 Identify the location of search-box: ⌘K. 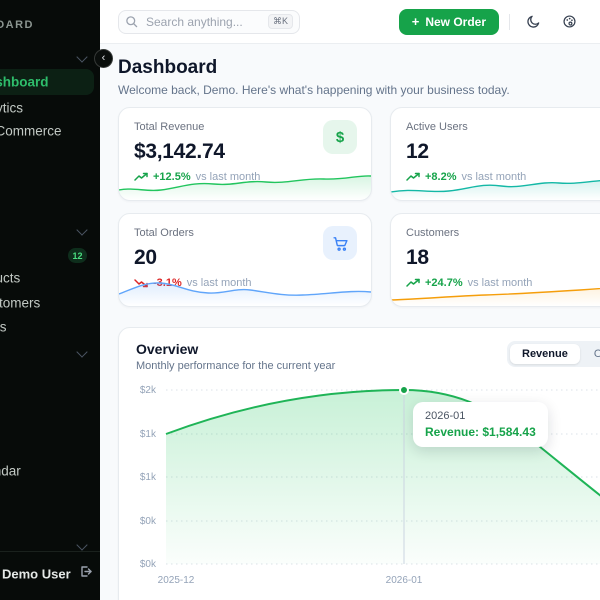
(209, 21).